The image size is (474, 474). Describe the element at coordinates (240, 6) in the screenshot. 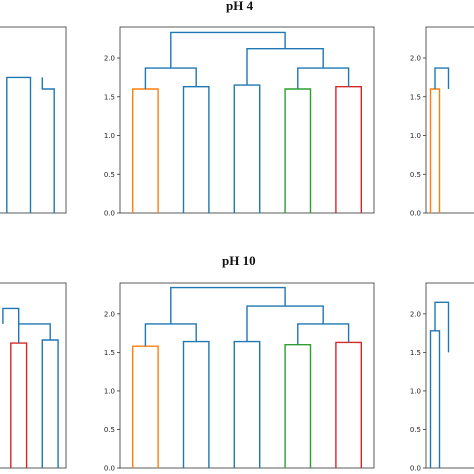

I see `title-ph4: pH 4` at that location.